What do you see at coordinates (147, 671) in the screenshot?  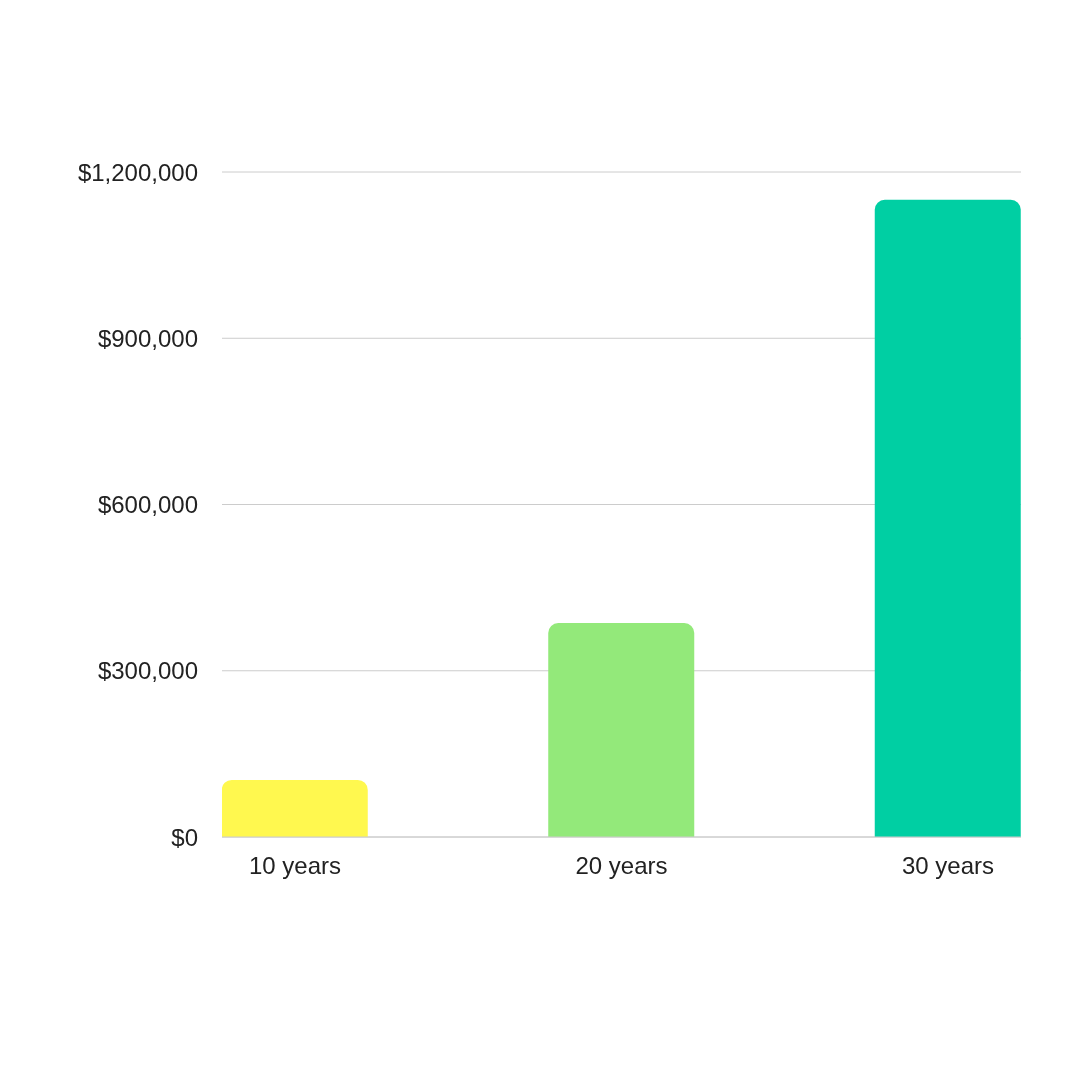 I see `y-tick-label: $300,000` at bounding box center [147, 671].